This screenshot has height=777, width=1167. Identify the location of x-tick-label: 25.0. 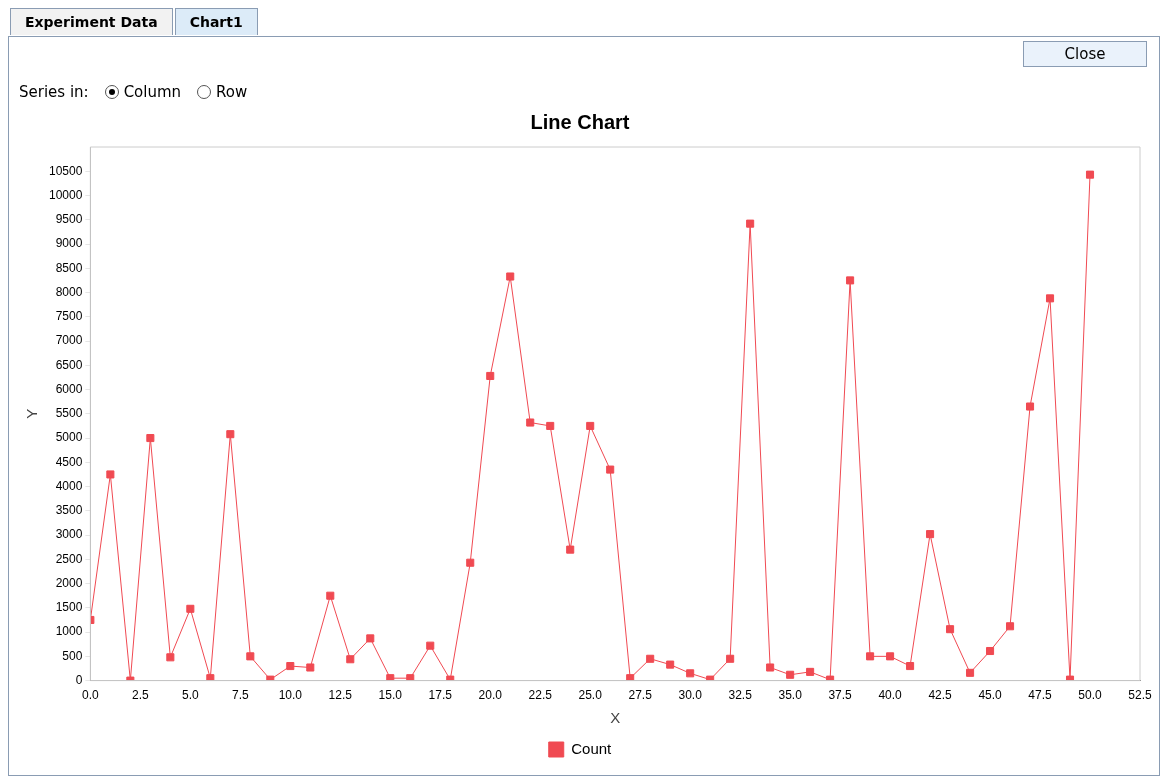
(590, 695).